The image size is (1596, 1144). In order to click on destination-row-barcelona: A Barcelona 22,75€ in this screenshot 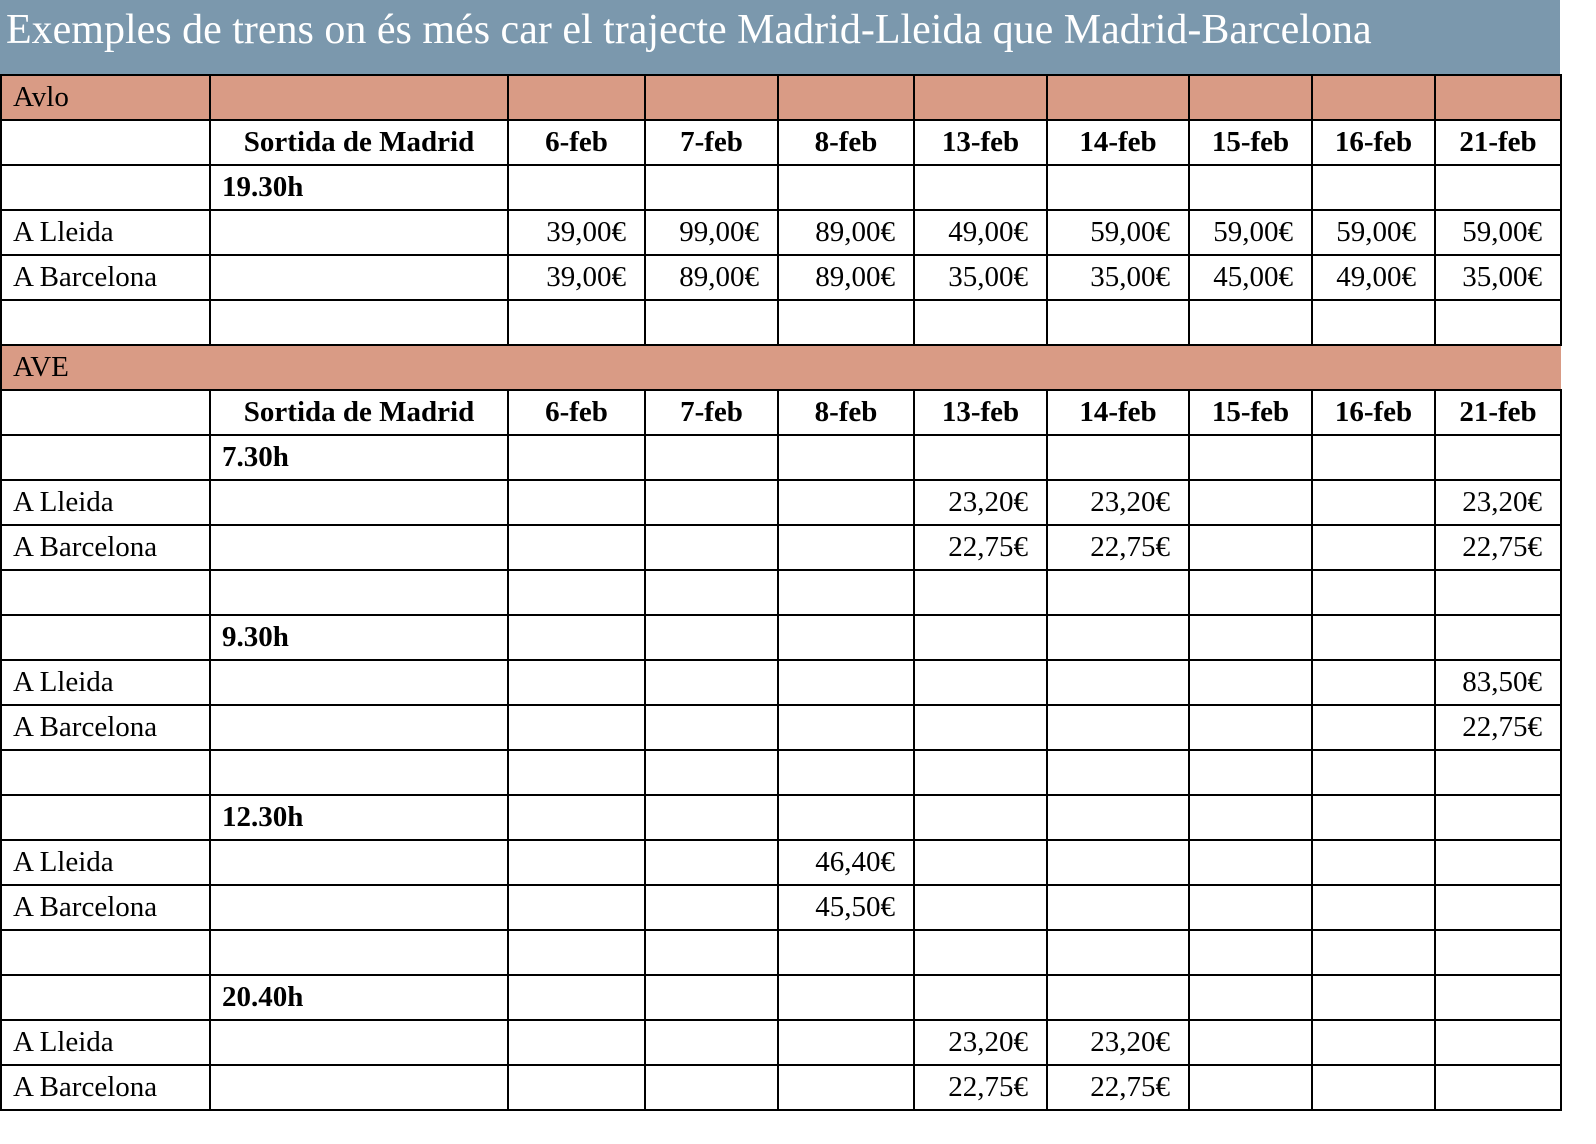, I will do `click(781, 727)`.